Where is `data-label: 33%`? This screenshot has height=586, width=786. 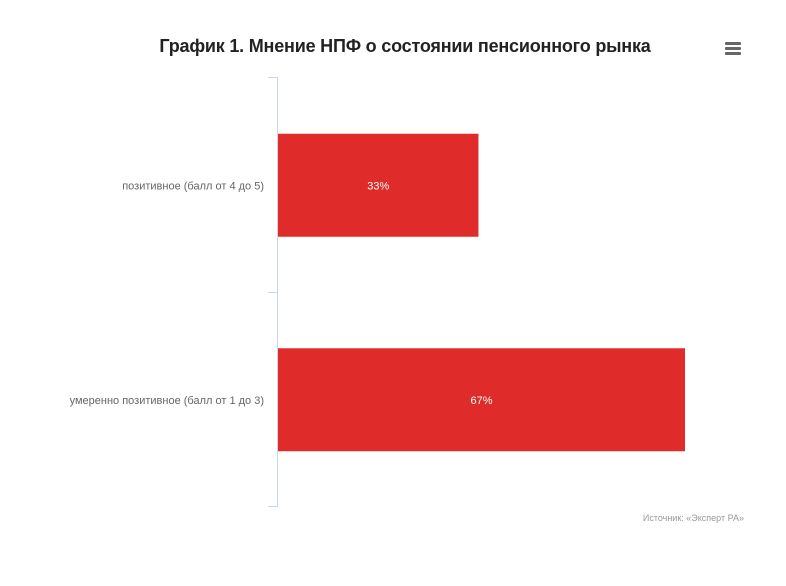
data-label: 33% is located at coordinates (378, 186).